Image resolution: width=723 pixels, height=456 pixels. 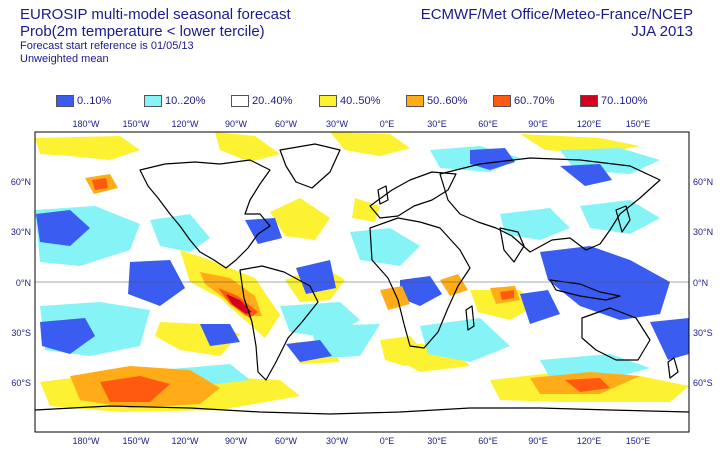 I want to click on season-label: JJA 2013, so click(x=662, y=31).